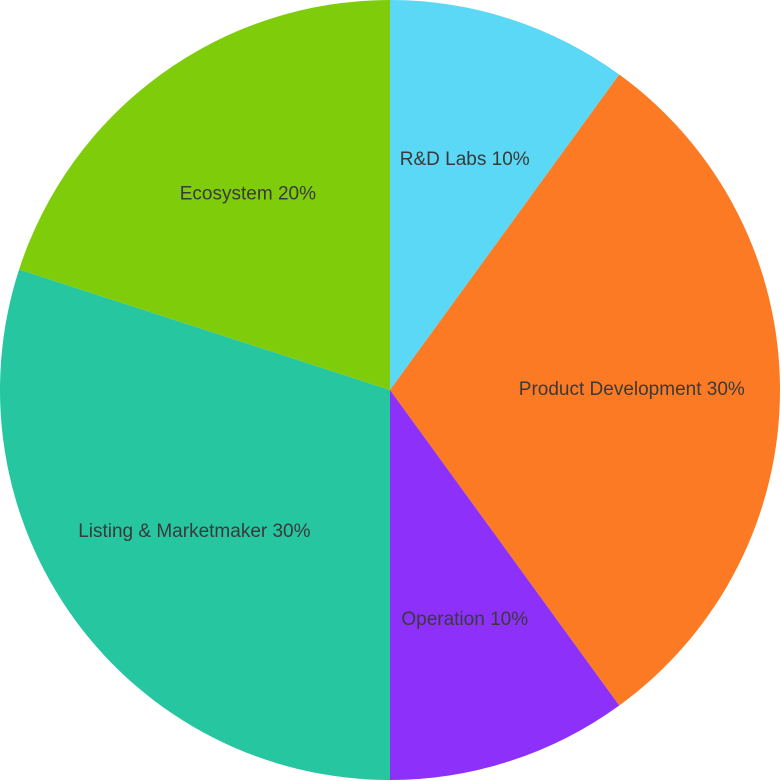  What do you see at coordinates (194, 531) in the screenshot?
I see `slice-label: Listing & Marketmaker 30%` at bounding box center [194, 531].